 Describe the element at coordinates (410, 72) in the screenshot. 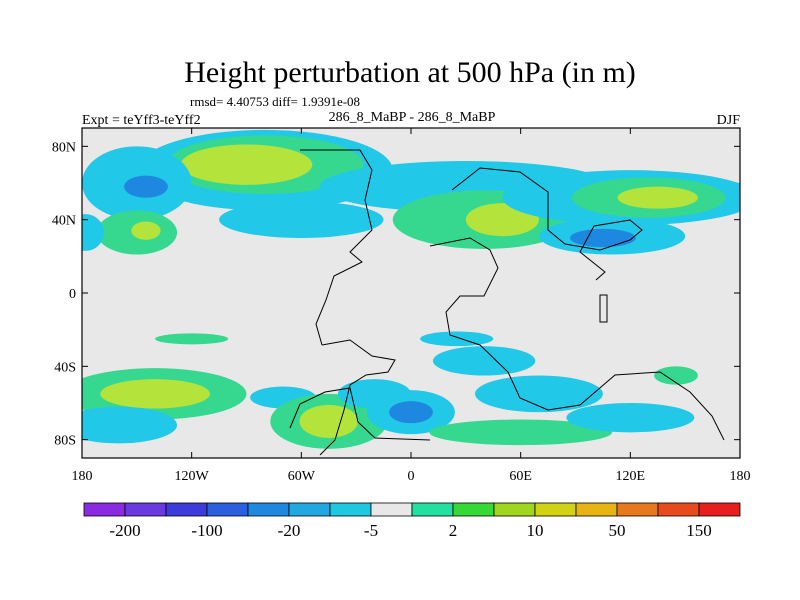

I see `chart-title: Height perturbation at 500 hPa (in m)` at that location.